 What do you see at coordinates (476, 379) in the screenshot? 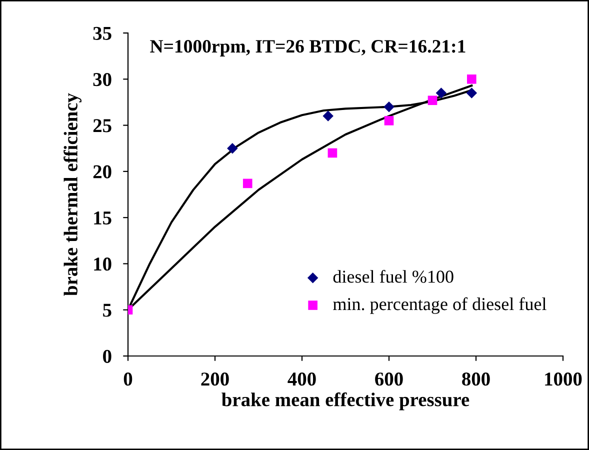
I see `x-tick-label: 800` at bounding box center [476, 379].